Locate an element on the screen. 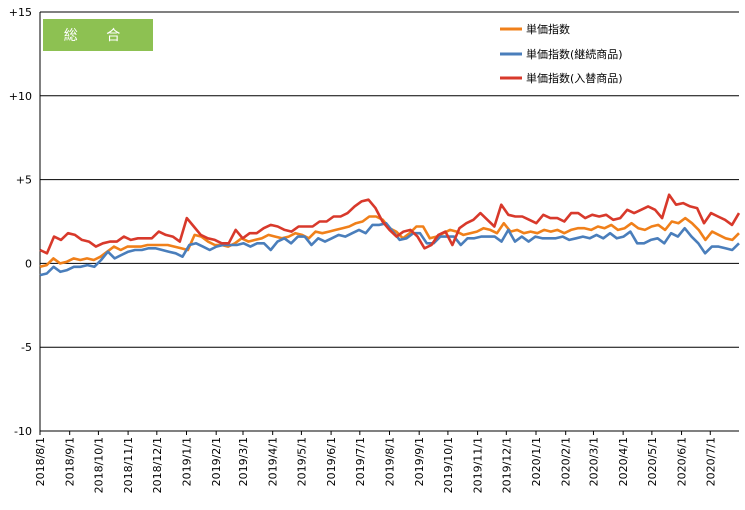  x-tick-label: 2018/12/1 is located at coordinates (157, 465).